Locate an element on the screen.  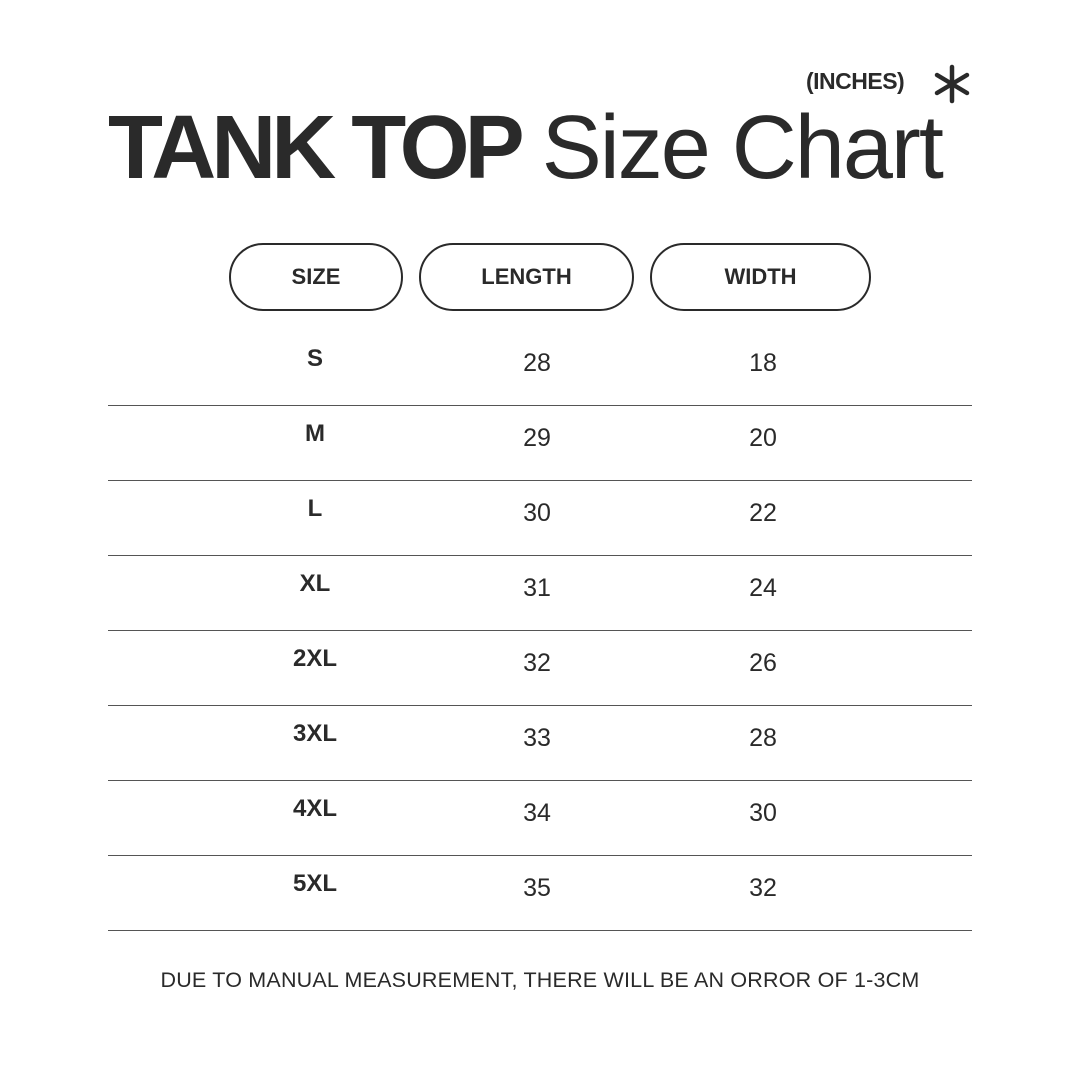
table-row: M 29 20 is located at coordinates (540, 443).